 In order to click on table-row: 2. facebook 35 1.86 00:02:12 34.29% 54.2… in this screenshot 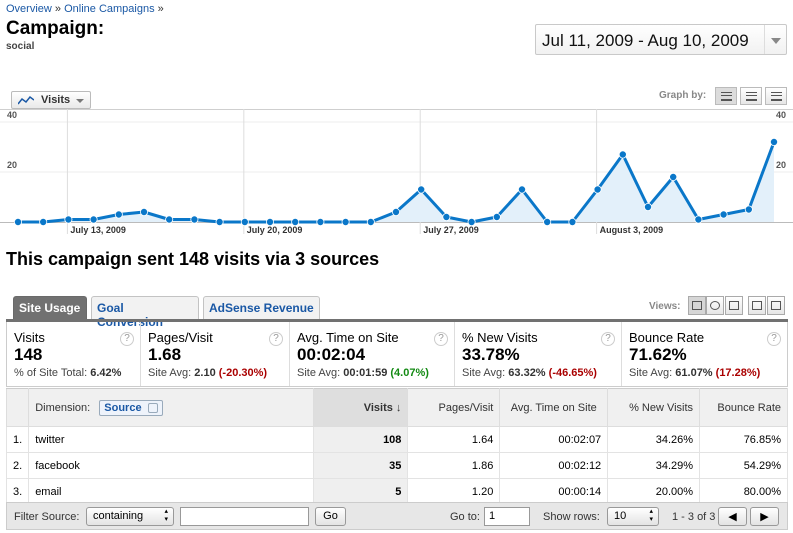, I will do `click(396, 465)`.